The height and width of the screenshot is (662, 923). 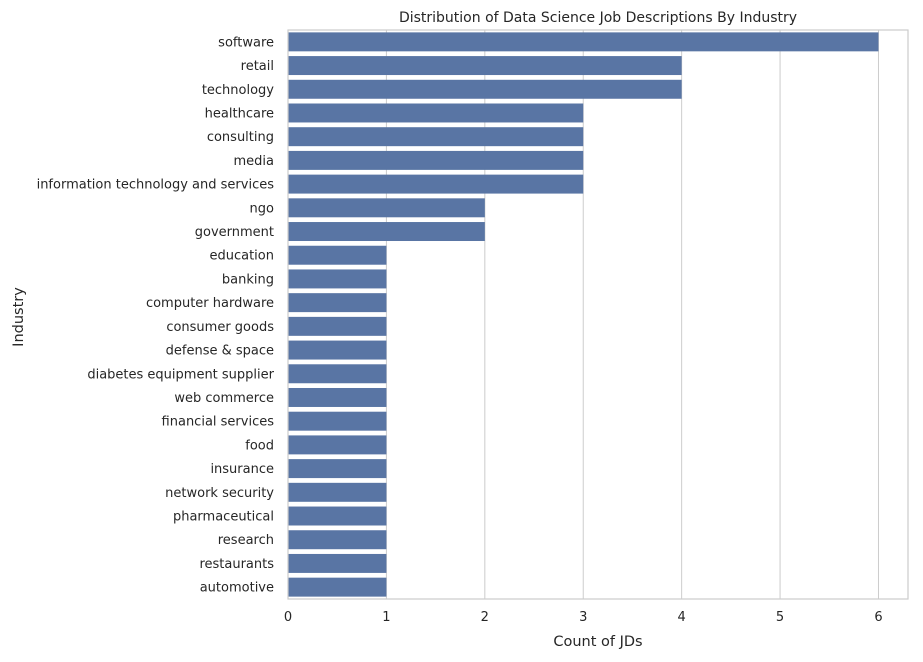 What do you see at coordinates (238, 90) in the screenshot?
I see `y-tick-label: technology` at bounding box center [238, 90].